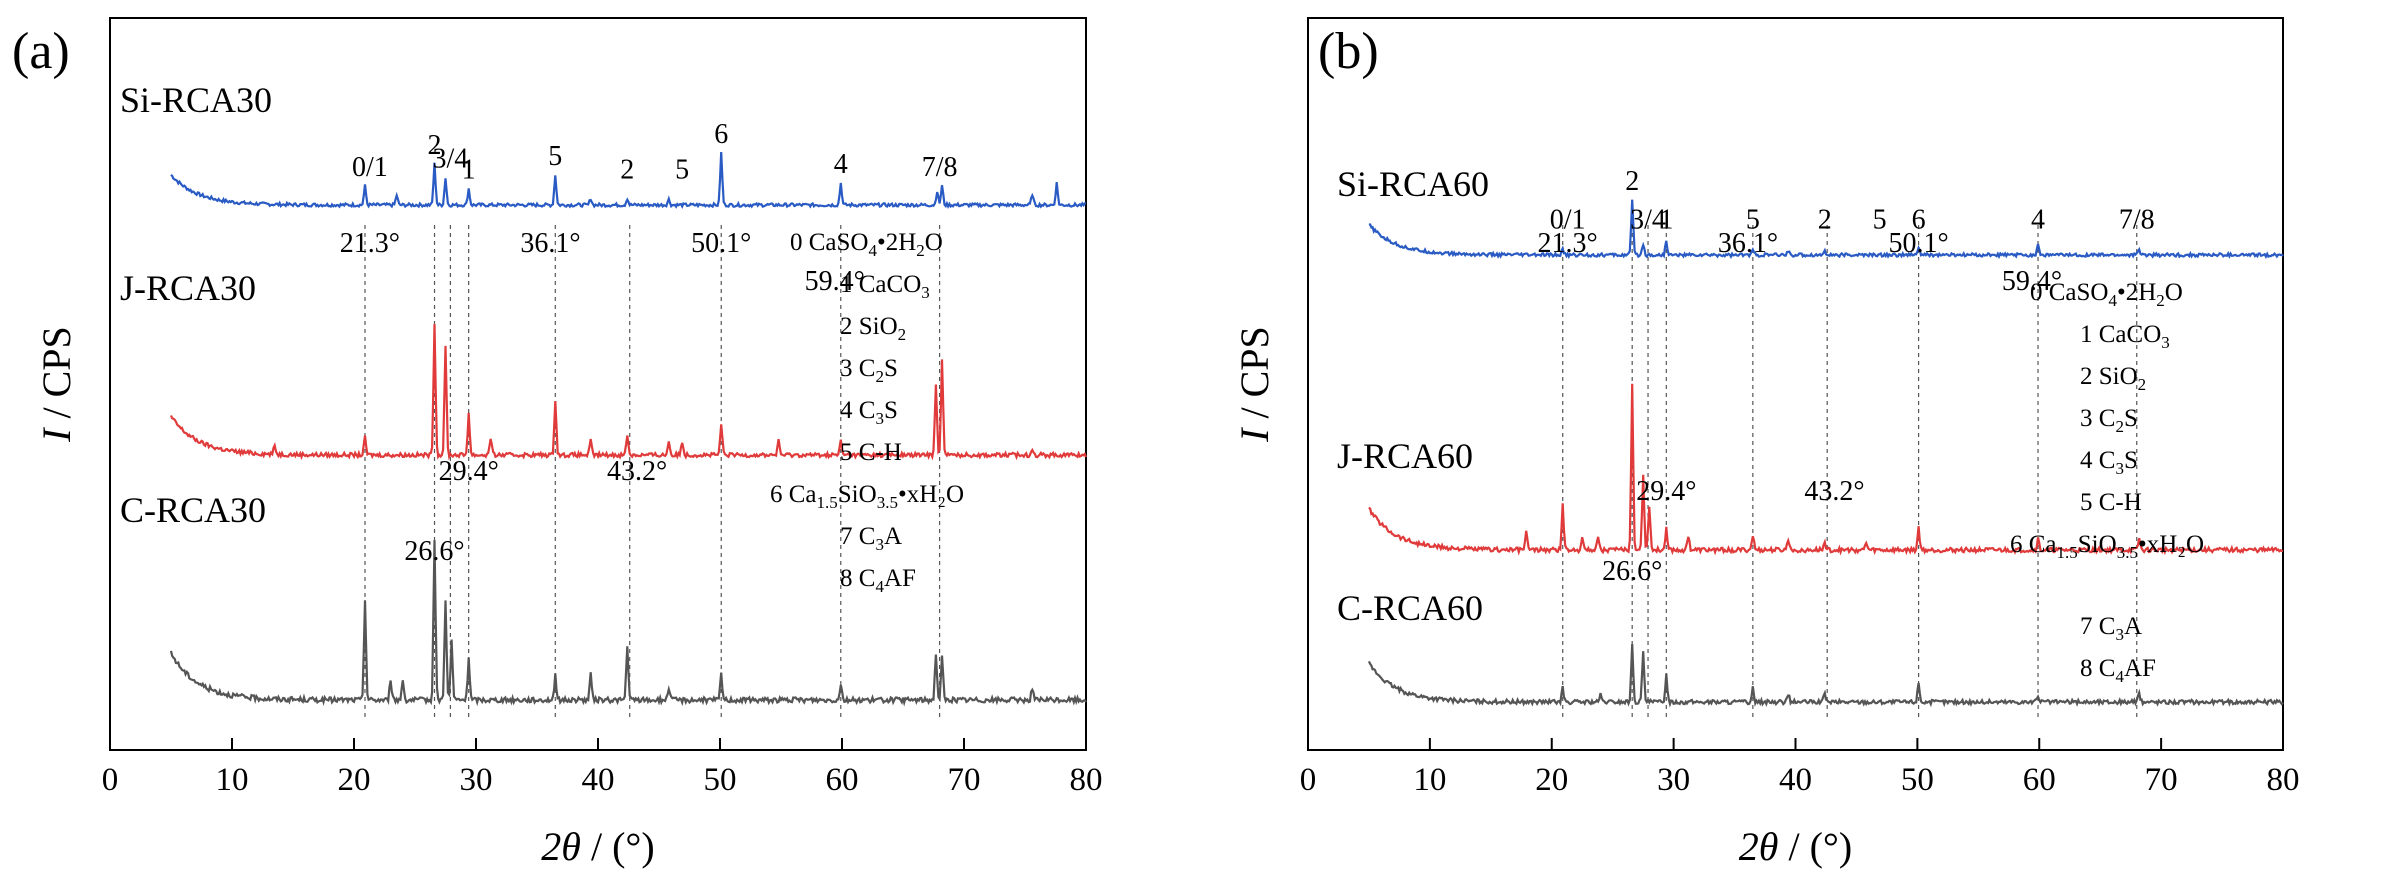 This screenshot has height=881, width=2397. What do you see at coordinates (41, 51) in the screenshot?
I see `panel-label: (a)` at bounding box center [41, 51].